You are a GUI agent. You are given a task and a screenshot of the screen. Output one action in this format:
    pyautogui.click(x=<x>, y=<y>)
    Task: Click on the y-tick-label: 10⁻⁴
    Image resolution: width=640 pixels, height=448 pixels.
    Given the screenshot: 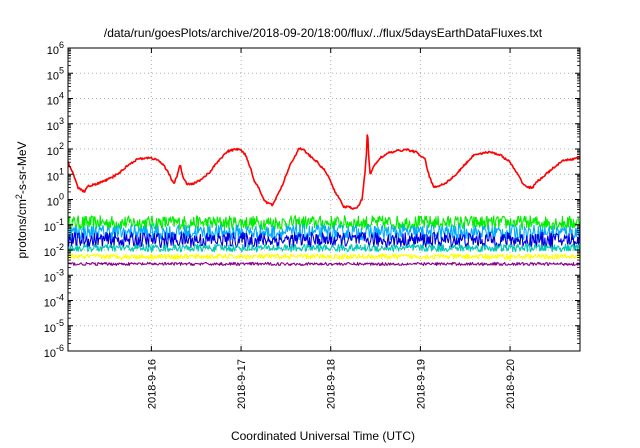 What is the action you would take?
    pyautogui.click(x=54, y=301)
    